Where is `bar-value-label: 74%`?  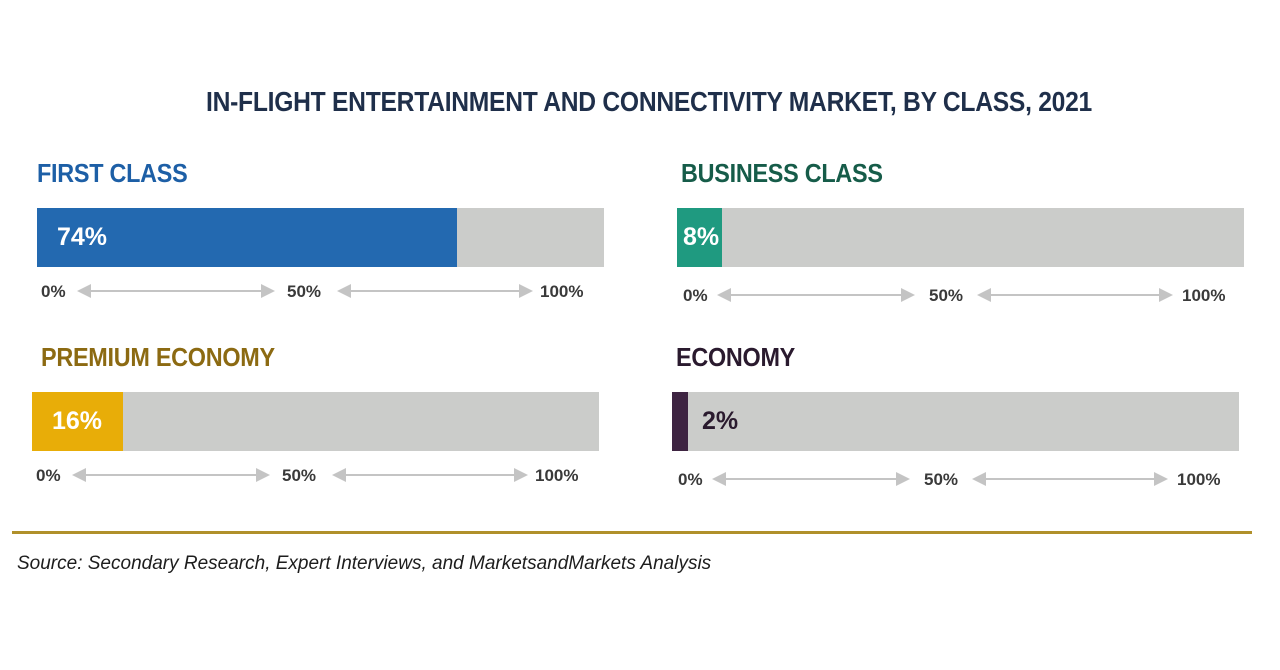 bar-value-label: 74% is located at coordinates (82, 237).